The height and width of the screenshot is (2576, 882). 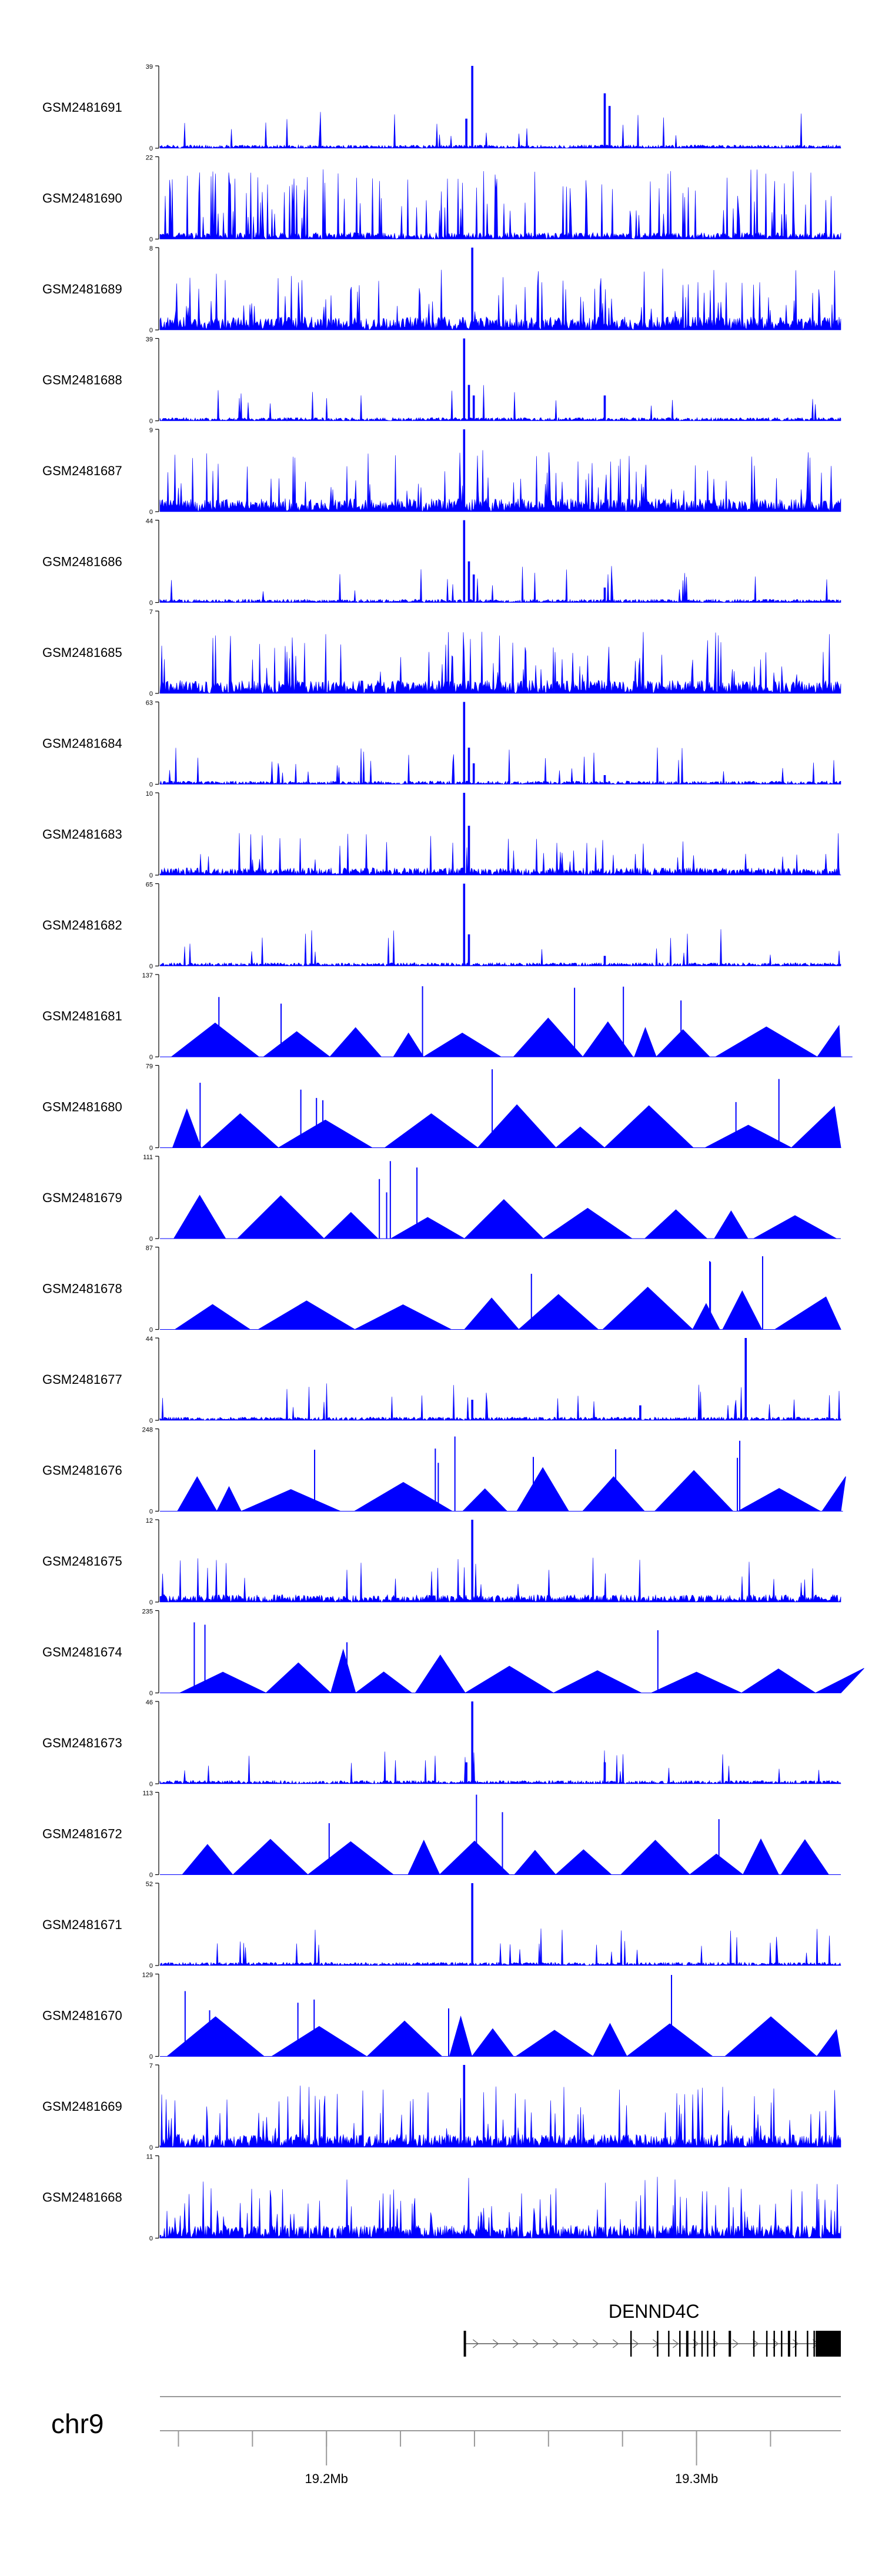 I want to click on track-label: GSM2481671, so click(x=82, y=1924).